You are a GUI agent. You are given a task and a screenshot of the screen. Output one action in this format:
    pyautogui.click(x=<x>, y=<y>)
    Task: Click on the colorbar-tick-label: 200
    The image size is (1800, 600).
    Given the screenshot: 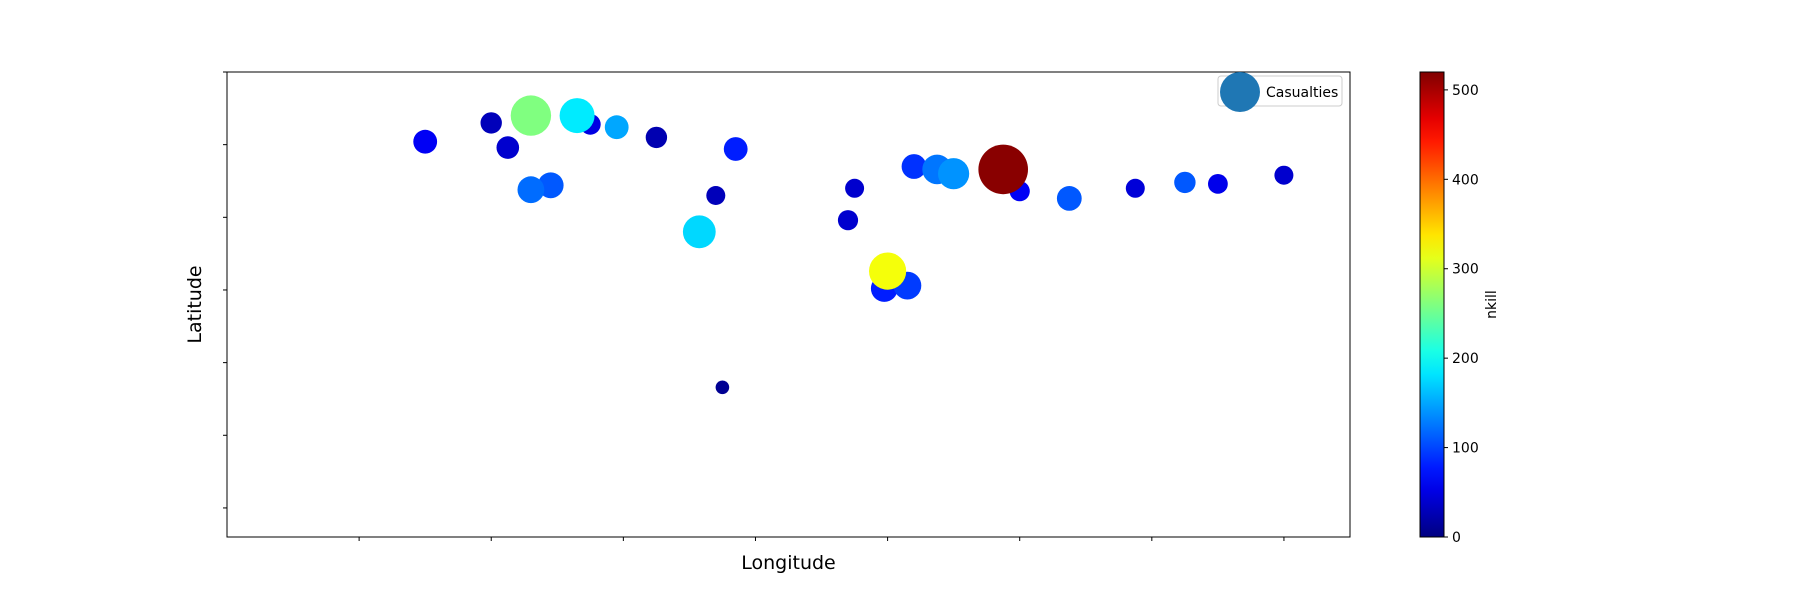 What is the action you would take?
    pyautogui.click(x=1465, y=359)
    